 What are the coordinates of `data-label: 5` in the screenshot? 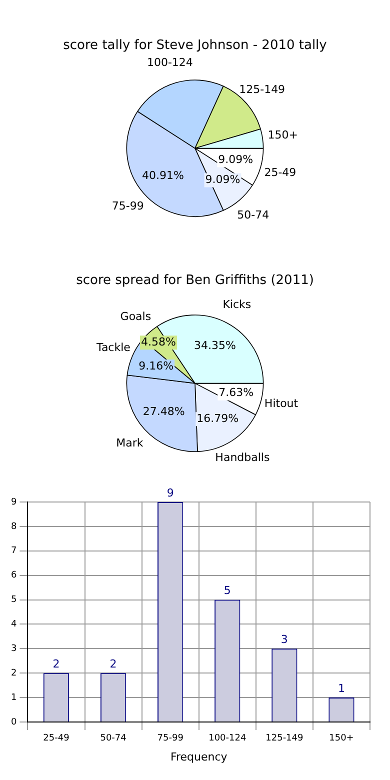 It's located at (227, 591).